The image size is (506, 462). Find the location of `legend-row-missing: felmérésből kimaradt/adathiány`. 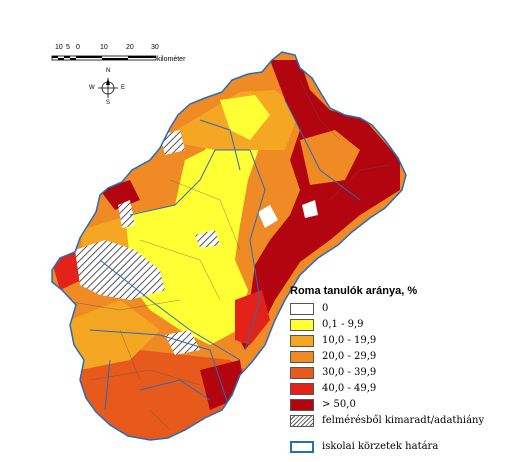

legend-row-missing: felmérésből kimaradt/adathiány is located at coordinates (395, 420).